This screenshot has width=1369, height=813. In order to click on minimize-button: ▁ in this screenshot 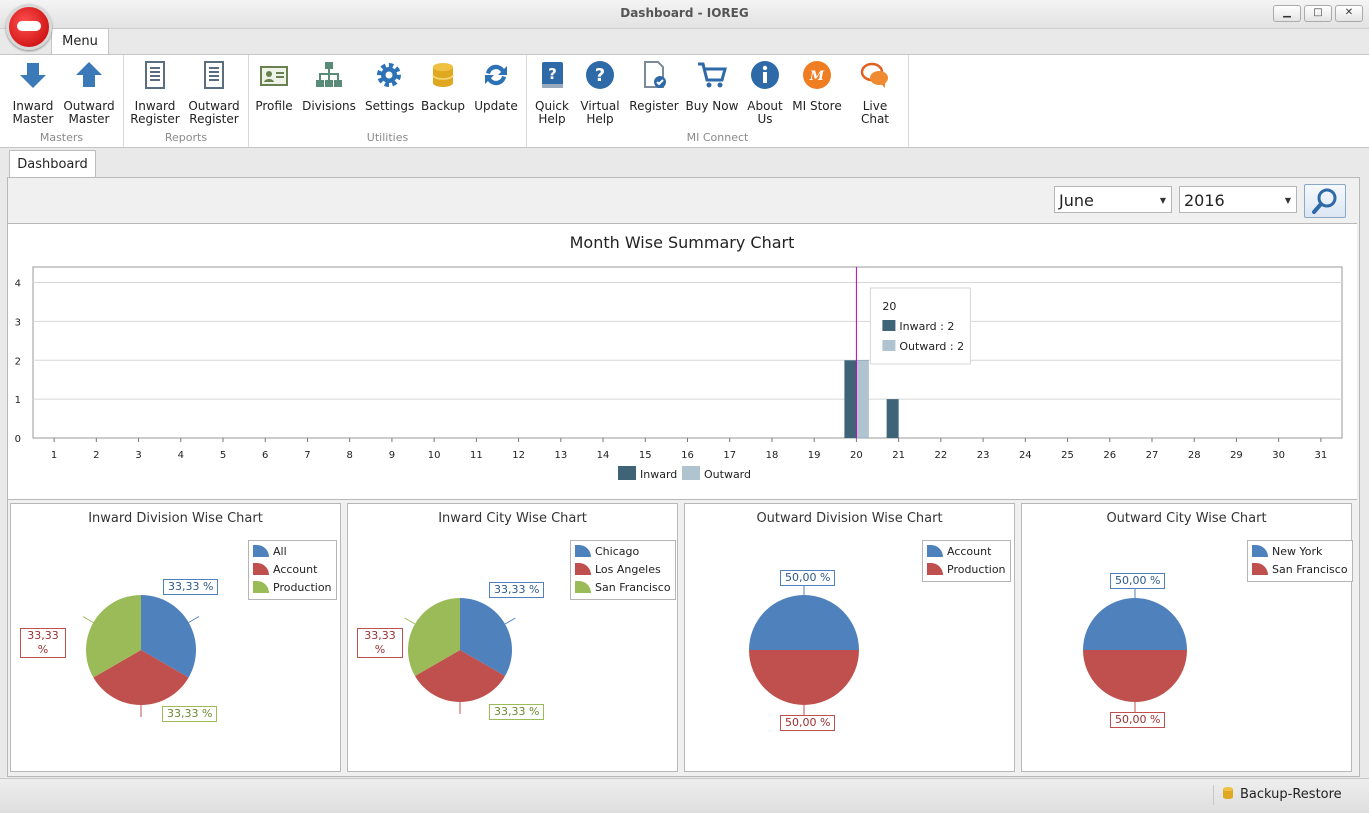, I will do `click(1287, 13)`.